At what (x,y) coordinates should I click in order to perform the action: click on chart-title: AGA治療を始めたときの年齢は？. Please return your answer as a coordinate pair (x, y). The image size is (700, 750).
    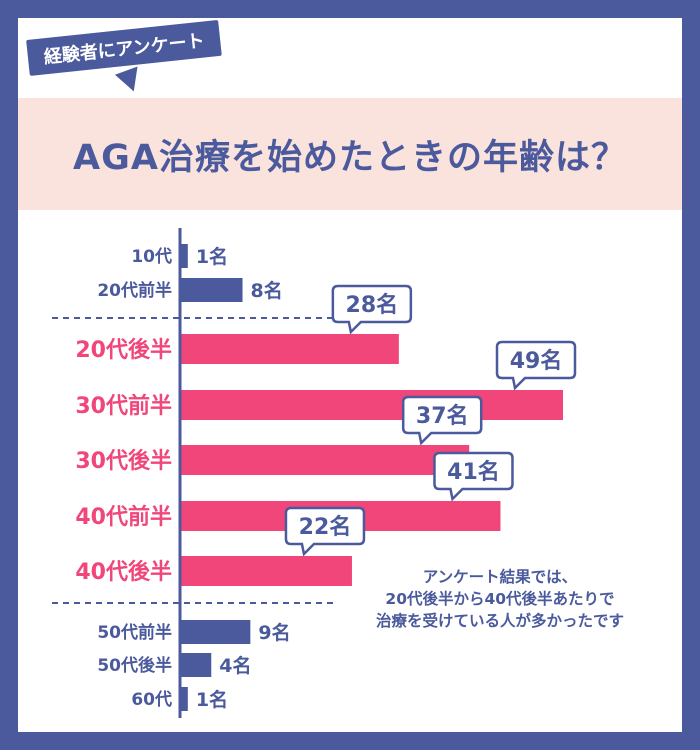
    Looking at the image, I should click on (350, 157).